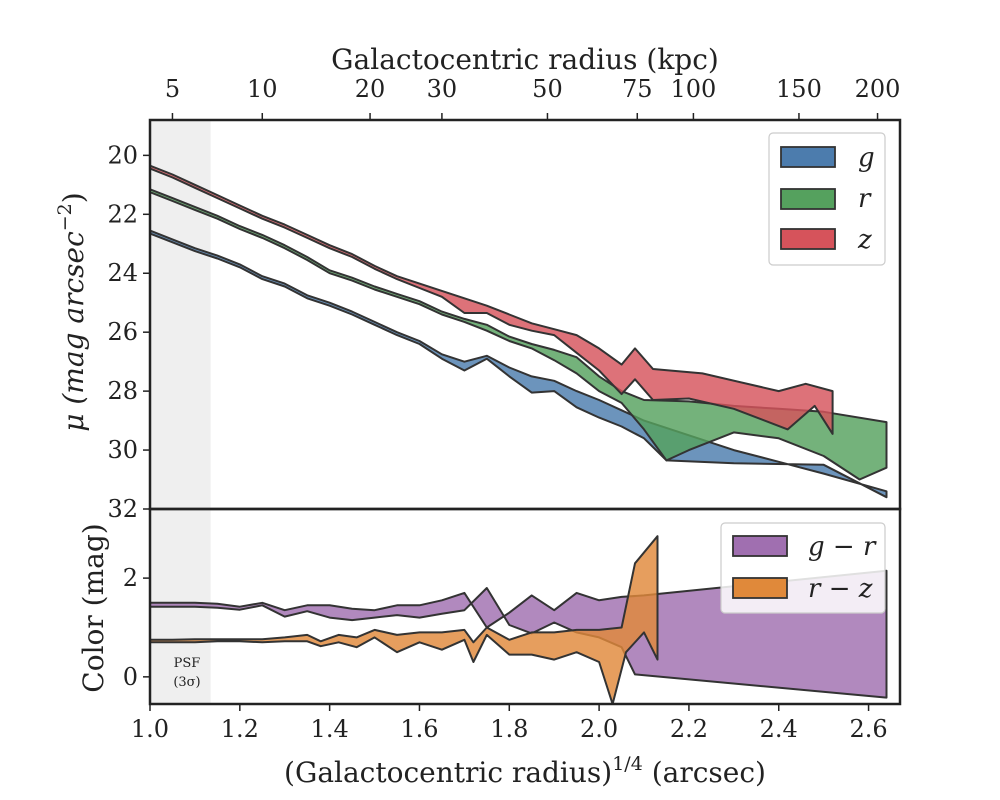 Image resolution: width=1000 pixels, height=800 pixels. Describe the element at coordinates (122, 273) in the screenshot. I see `top-y-tick-label: 24` at that location.